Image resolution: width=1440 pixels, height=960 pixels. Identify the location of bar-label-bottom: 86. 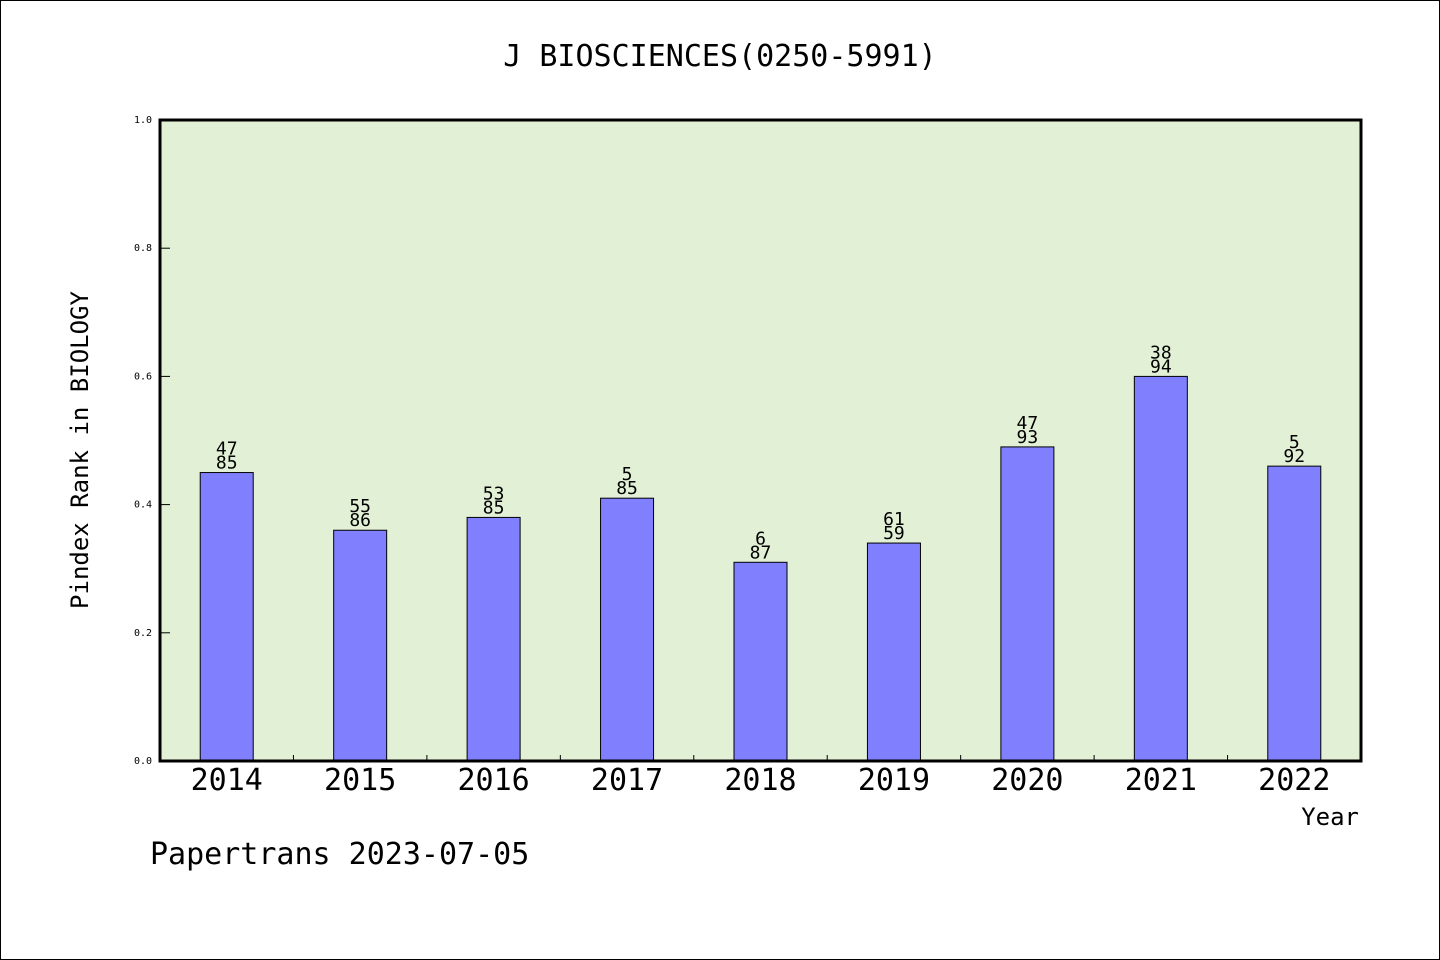
(360, 520).